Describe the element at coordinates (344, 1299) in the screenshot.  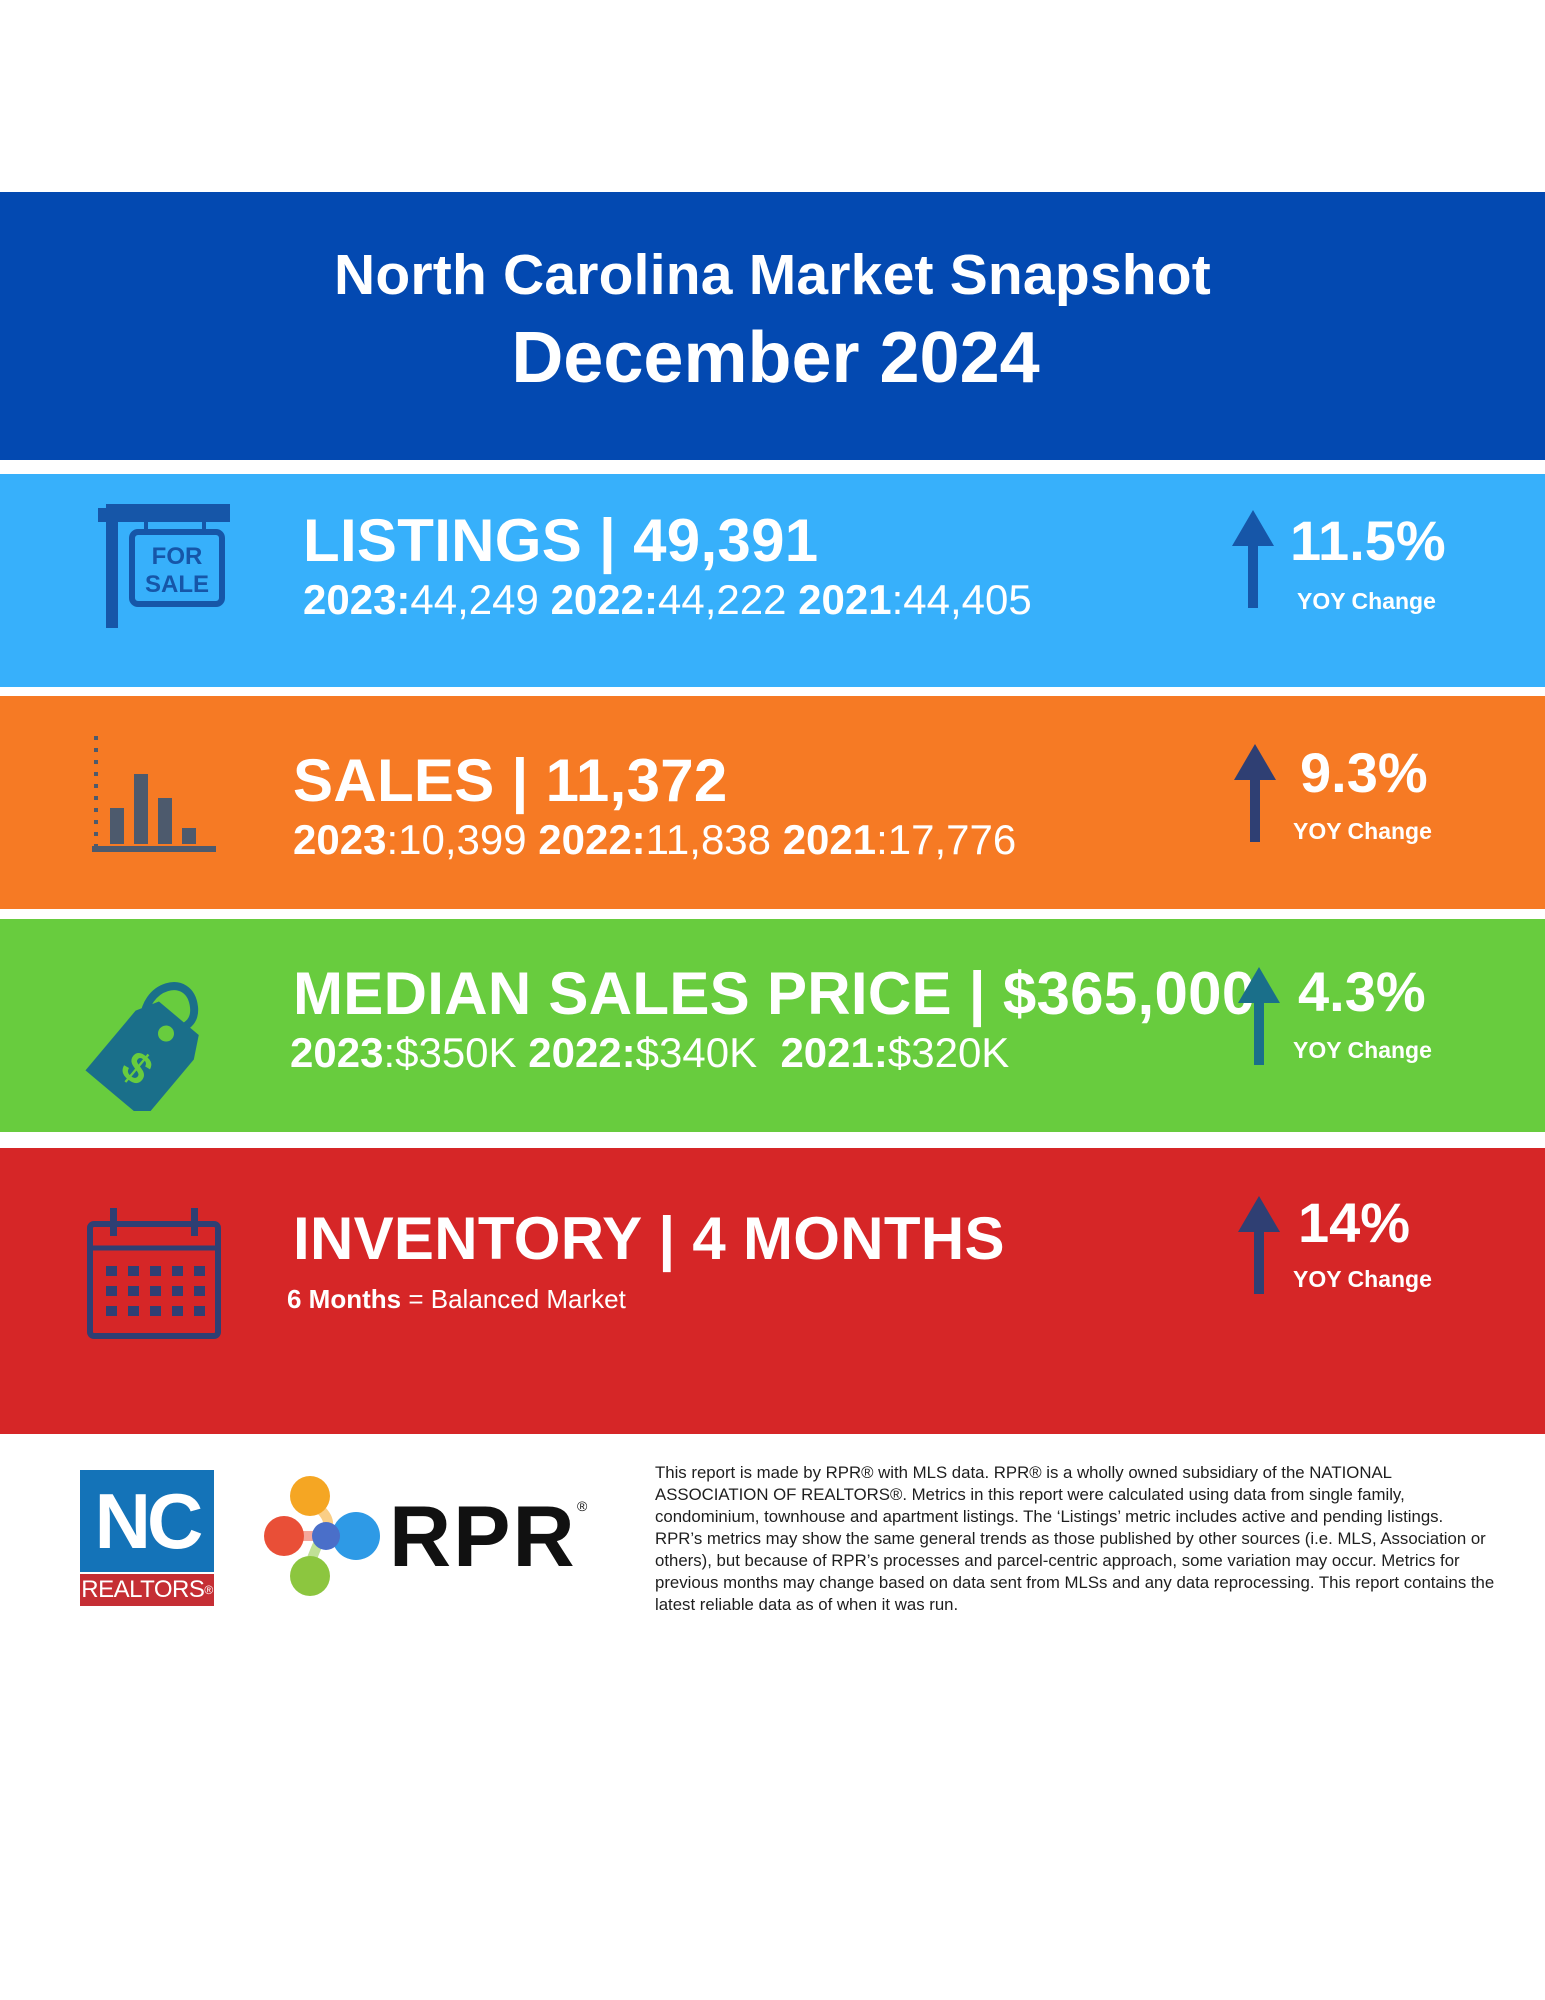
I see `balanced-months: 6 Months` at that location.